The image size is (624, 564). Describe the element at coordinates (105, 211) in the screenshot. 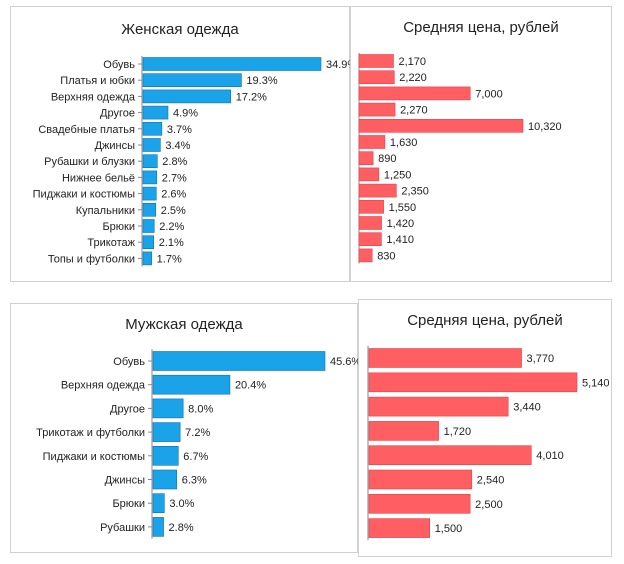

I see `women-share-category-label: Купальники` at that location.